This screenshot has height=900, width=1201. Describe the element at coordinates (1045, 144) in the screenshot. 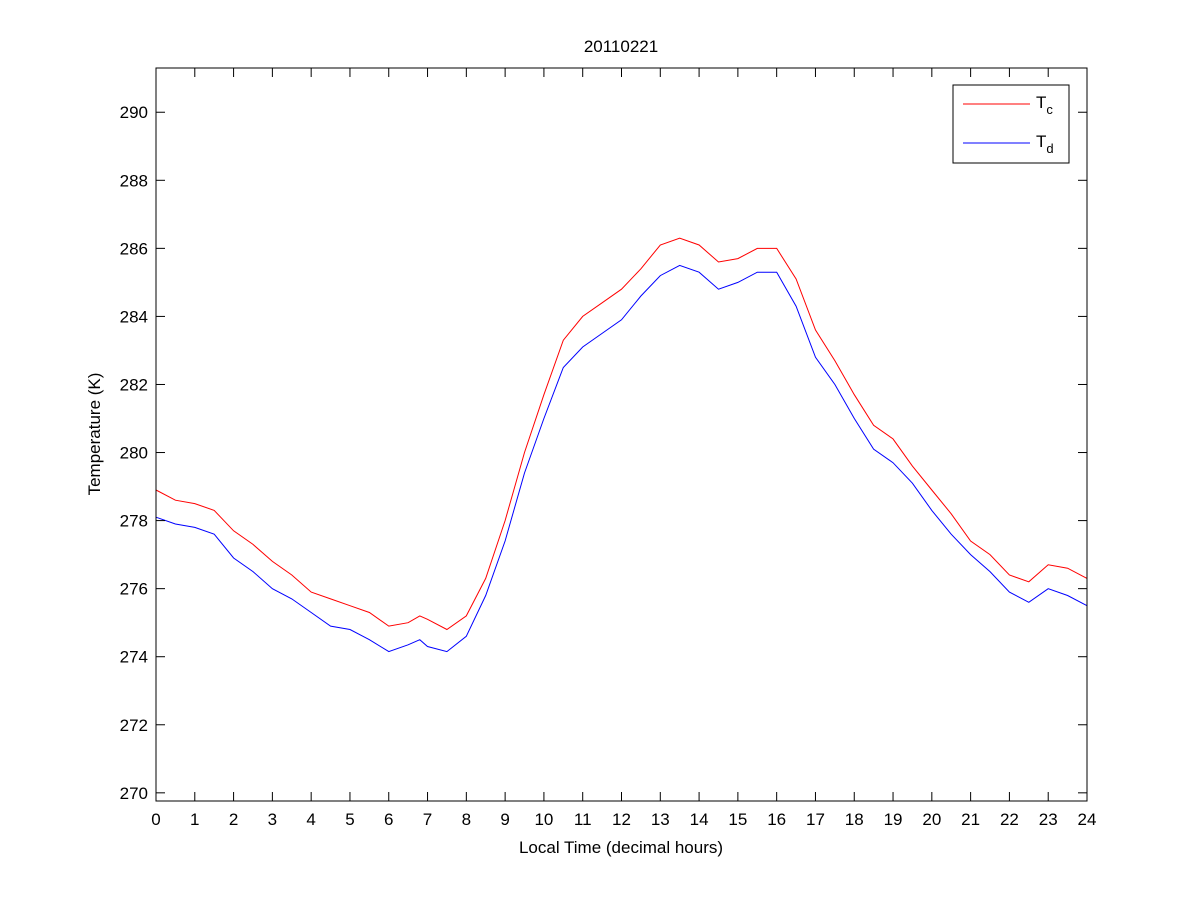

I see `legend-label-td: Td` at that location.